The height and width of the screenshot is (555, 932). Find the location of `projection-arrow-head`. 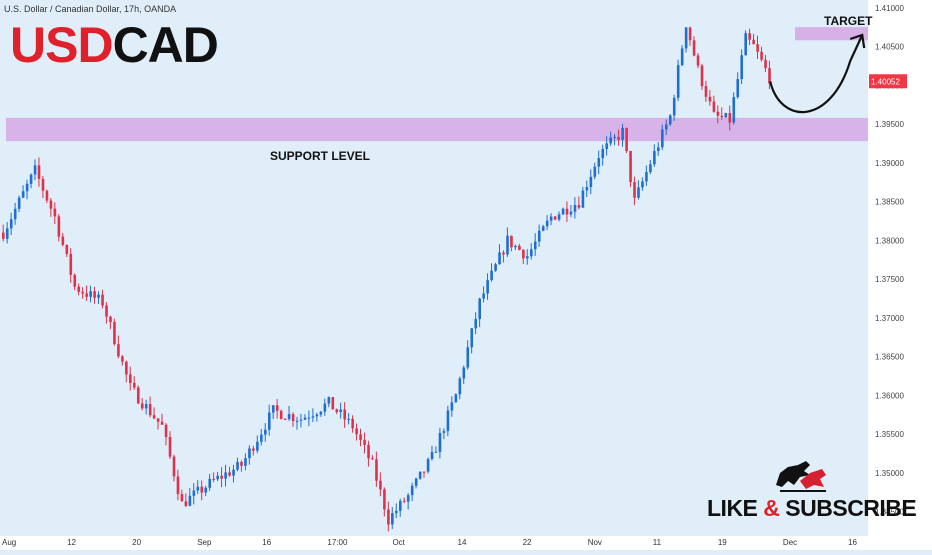

projection-arrow-head is located at coordinates (857, 41).